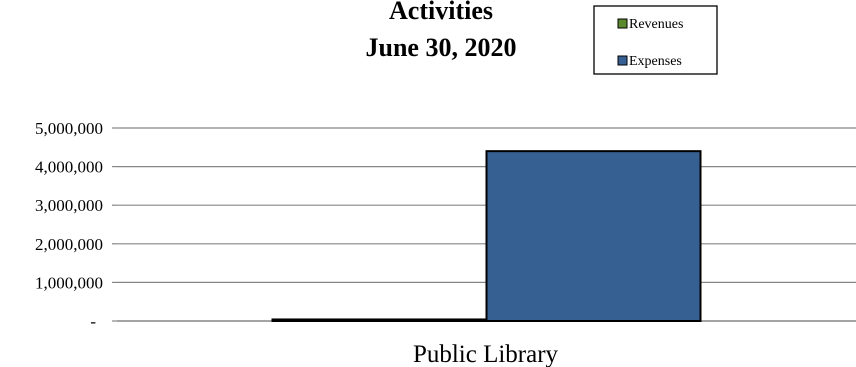 This screenshot has width=856, height=367. Describe the element at coordinates (69, 244) in the screenshot. I see `y-tick-label: 2,000,000` at that location.